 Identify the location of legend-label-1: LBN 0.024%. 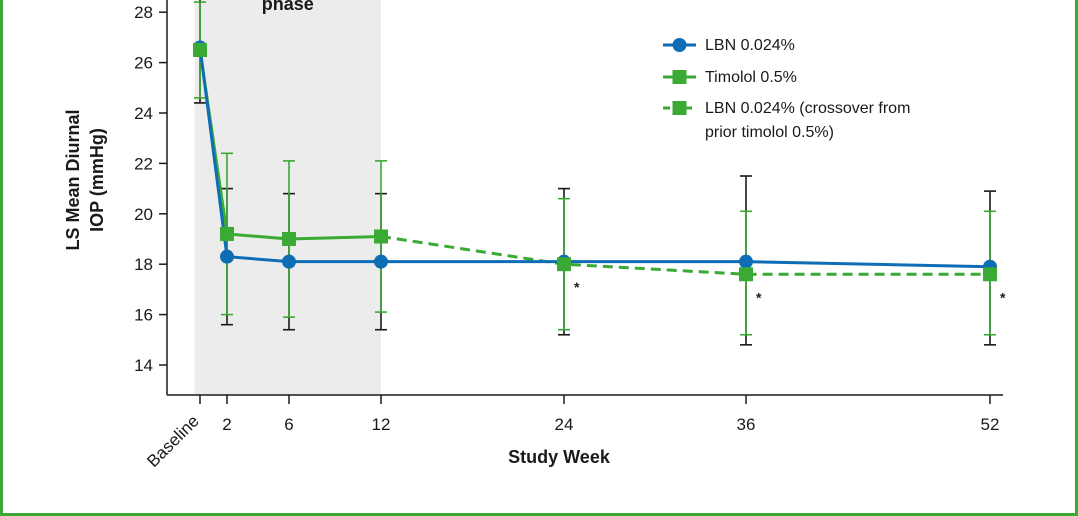
(750, 45).